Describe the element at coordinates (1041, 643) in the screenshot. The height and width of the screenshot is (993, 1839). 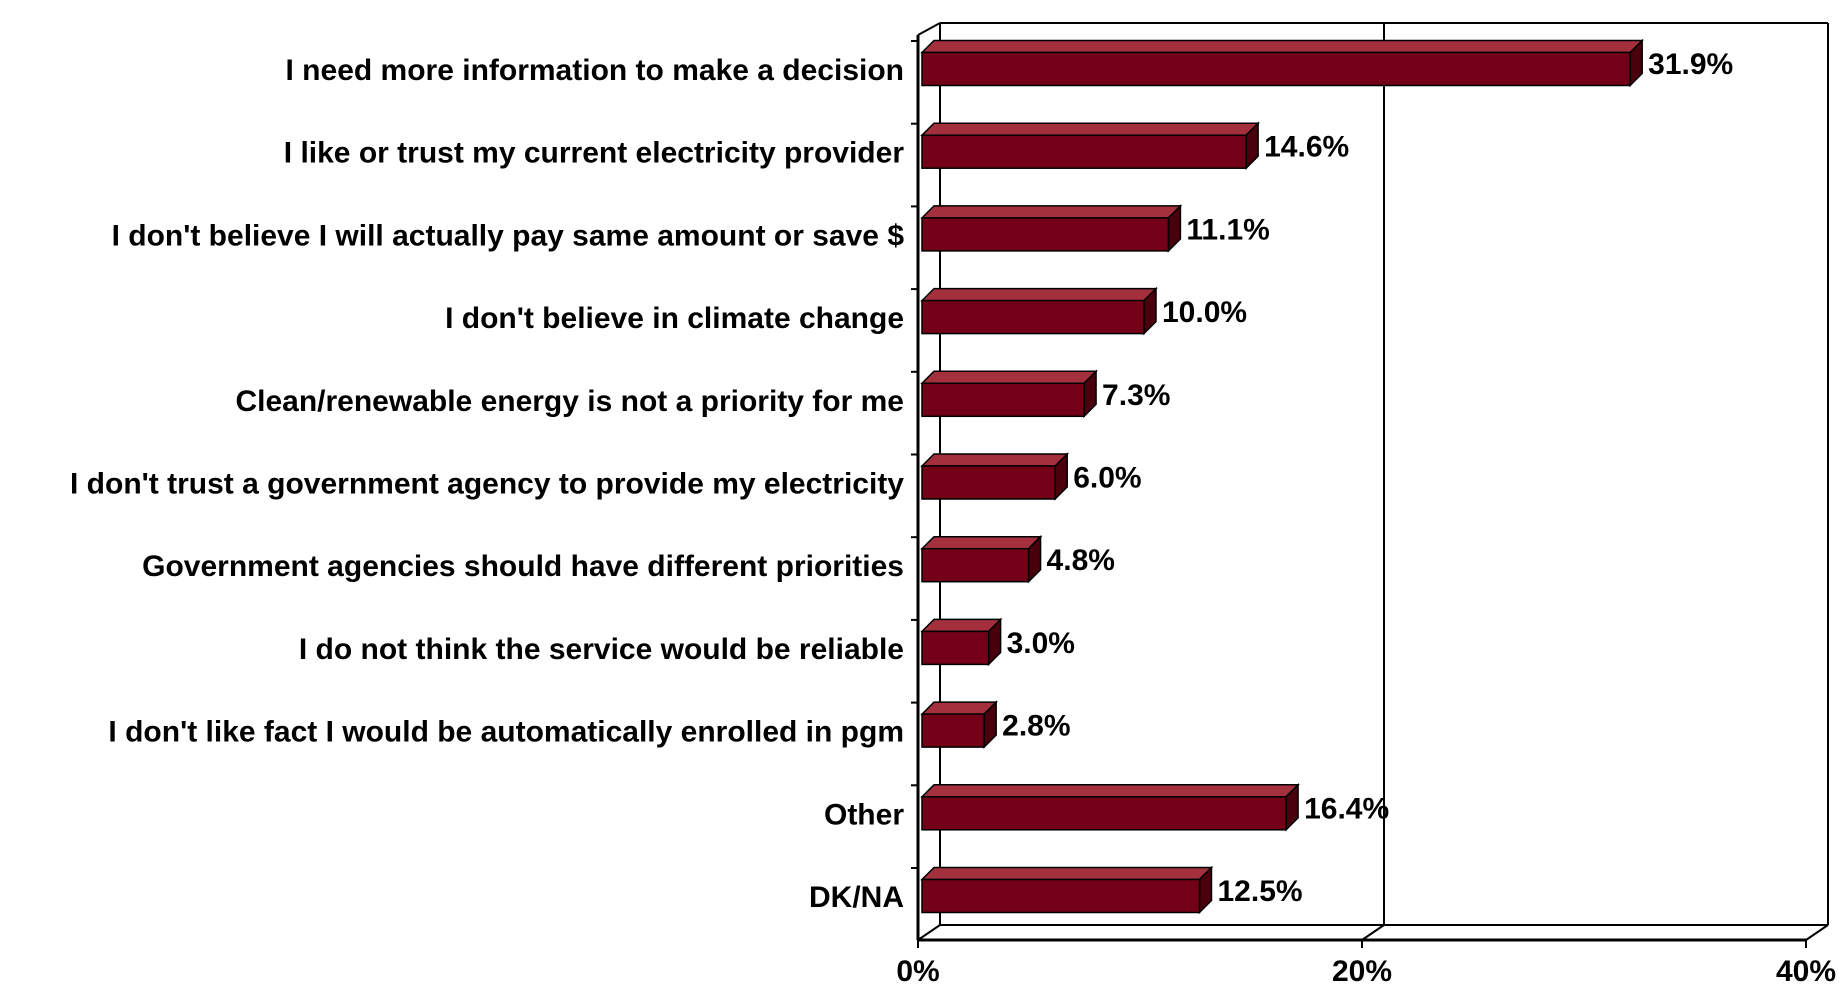
I see `data-label: 3.0%` at that location.